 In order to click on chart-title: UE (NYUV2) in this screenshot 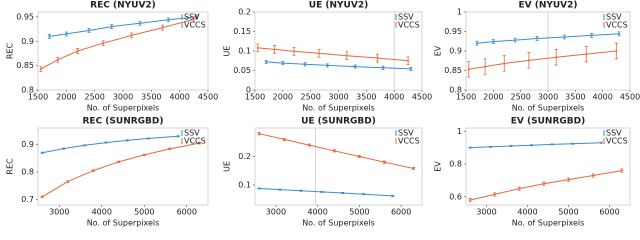, I will do `click(338, 6)`.